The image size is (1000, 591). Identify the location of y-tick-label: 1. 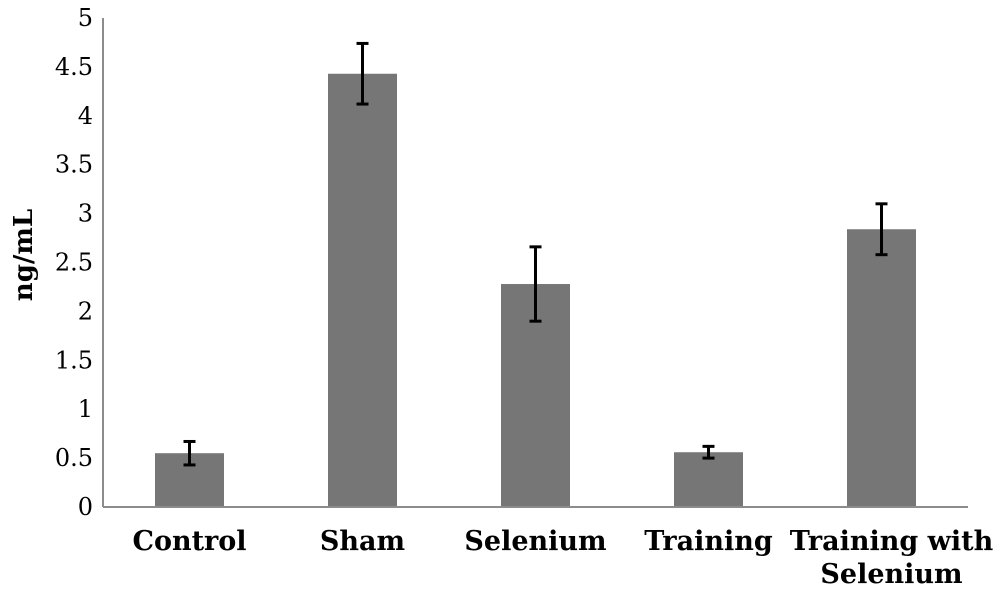
(85, 409).